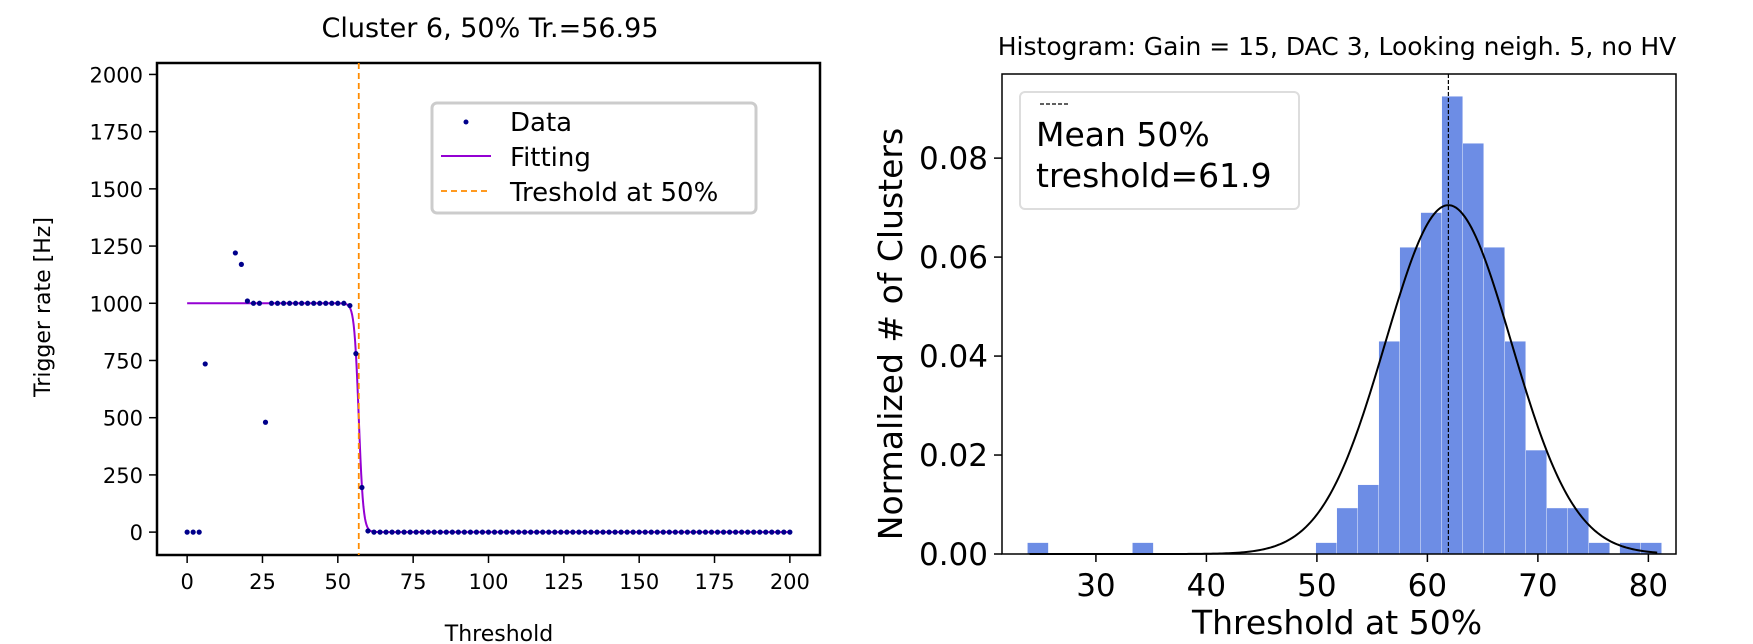  I want to click on right-x-tick-label: 30, so click(1095, 586).